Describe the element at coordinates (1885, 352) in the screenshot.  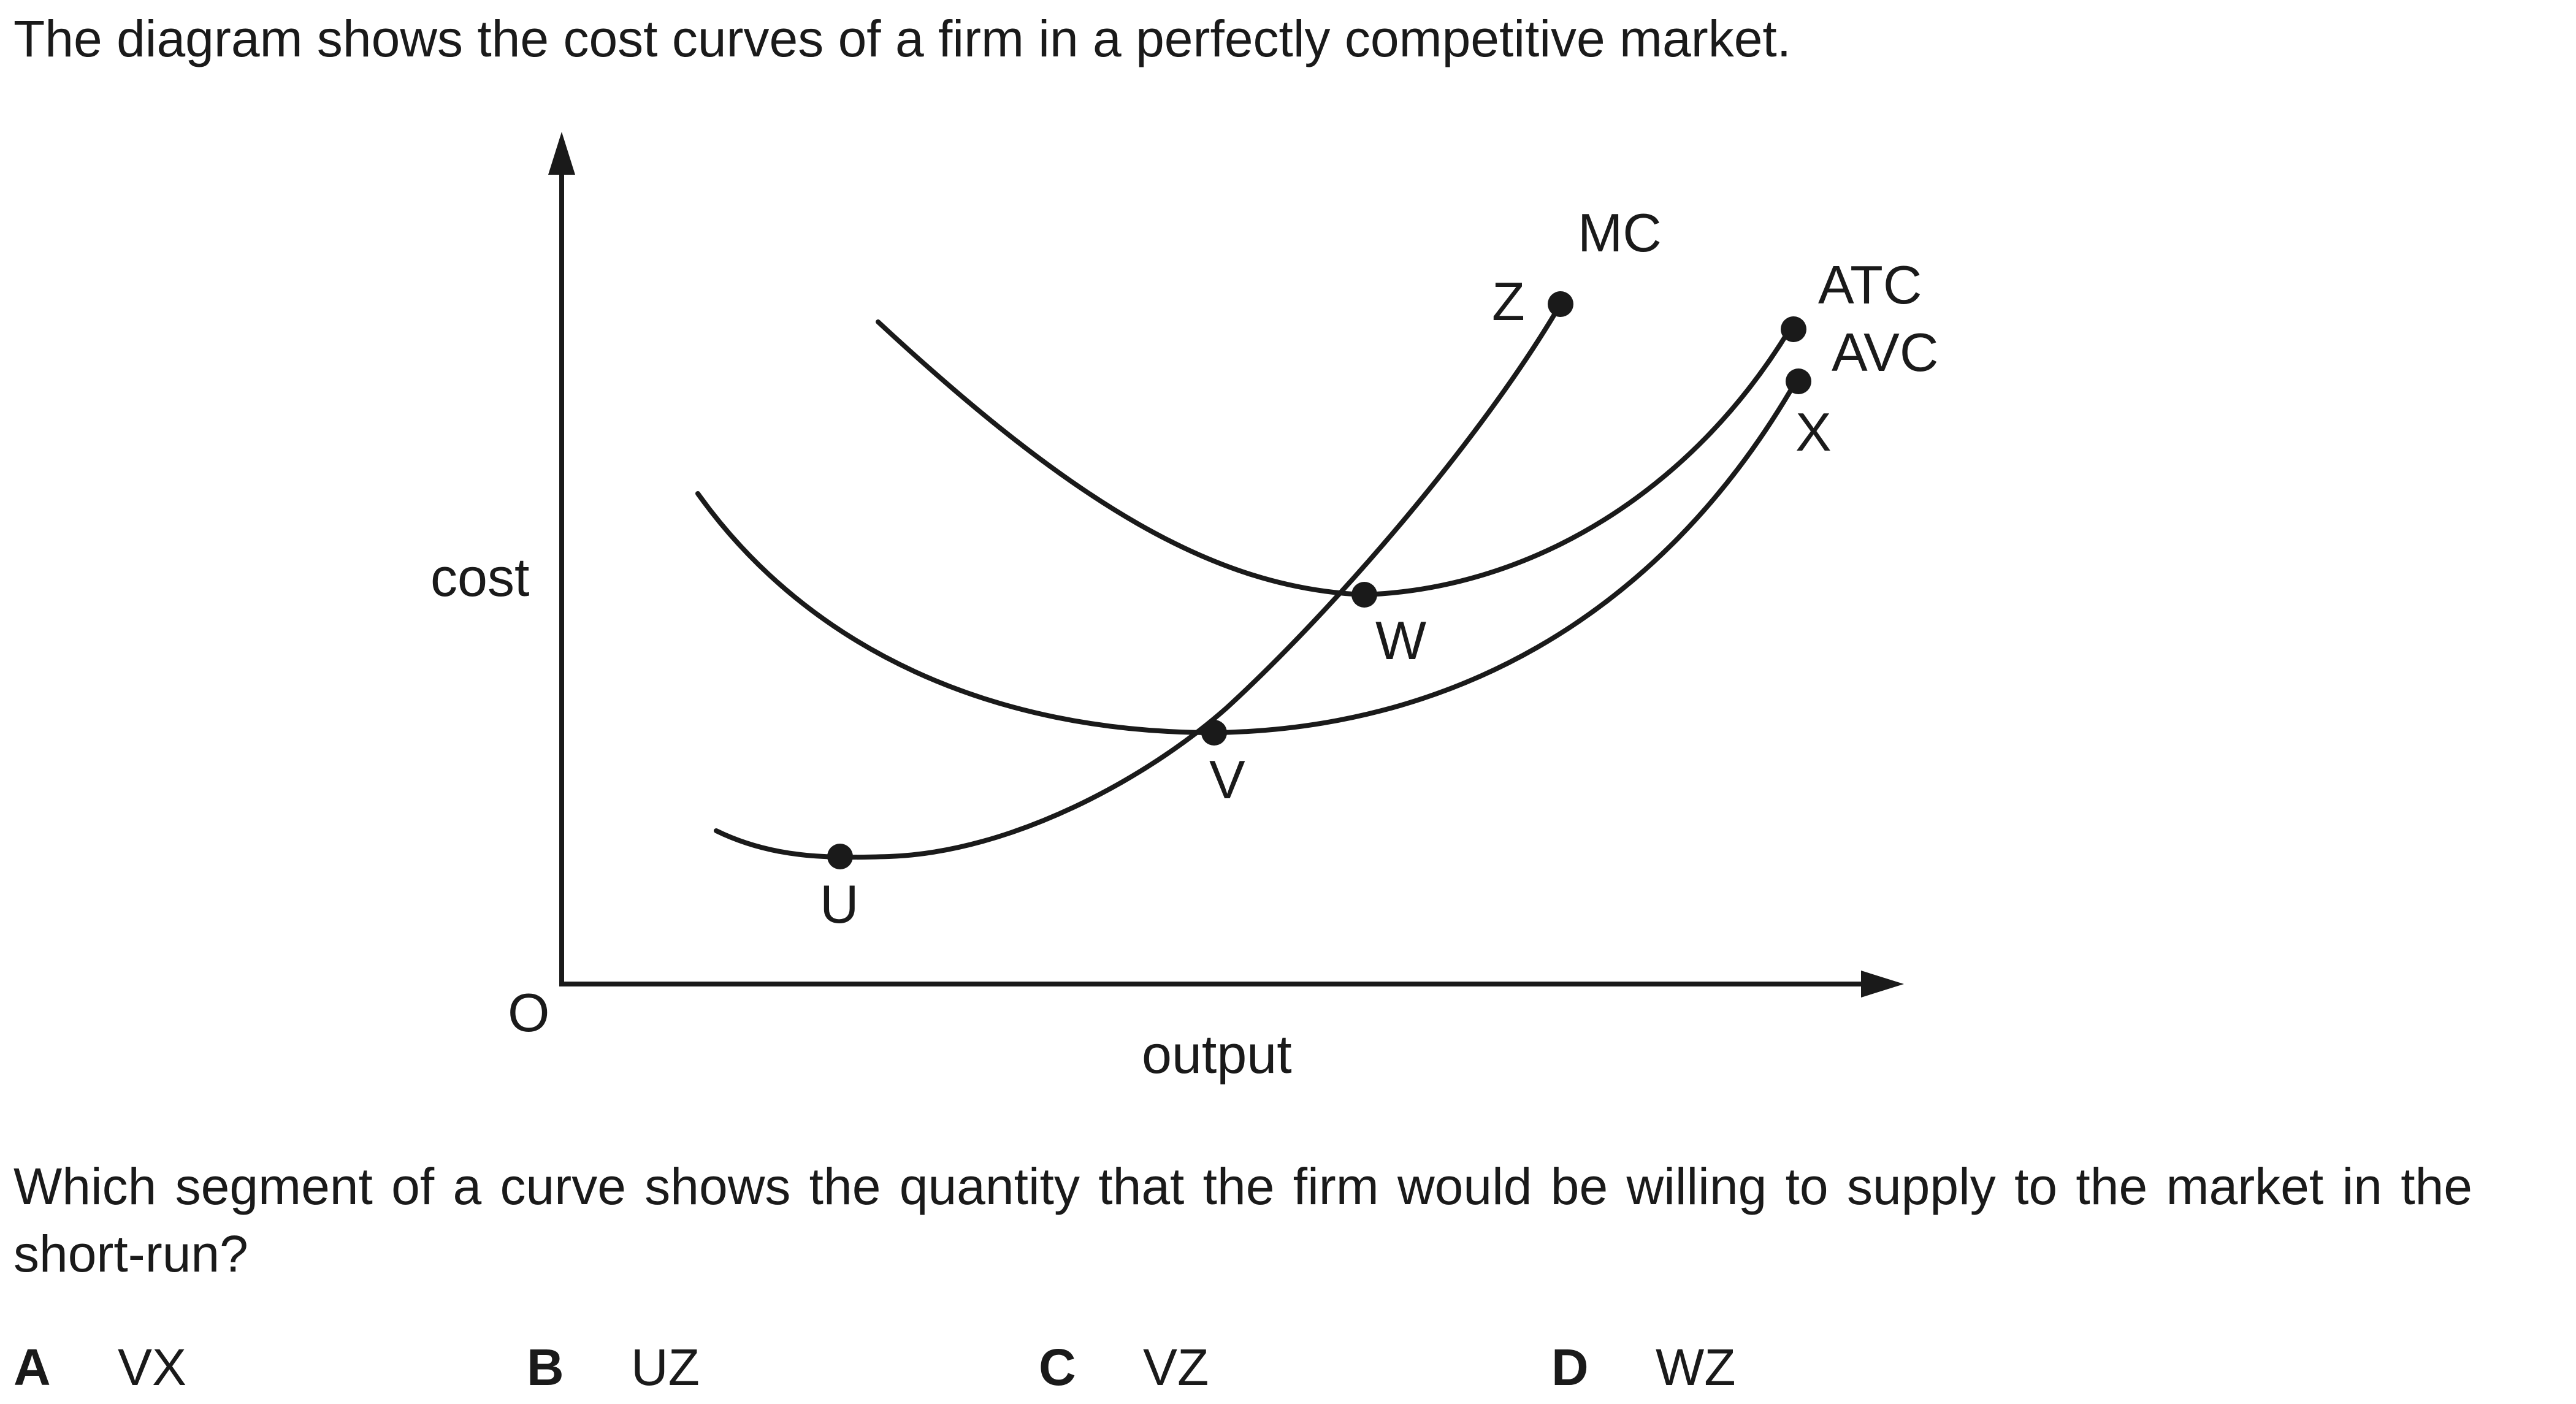
I see `avc-label: AVC` at that location.